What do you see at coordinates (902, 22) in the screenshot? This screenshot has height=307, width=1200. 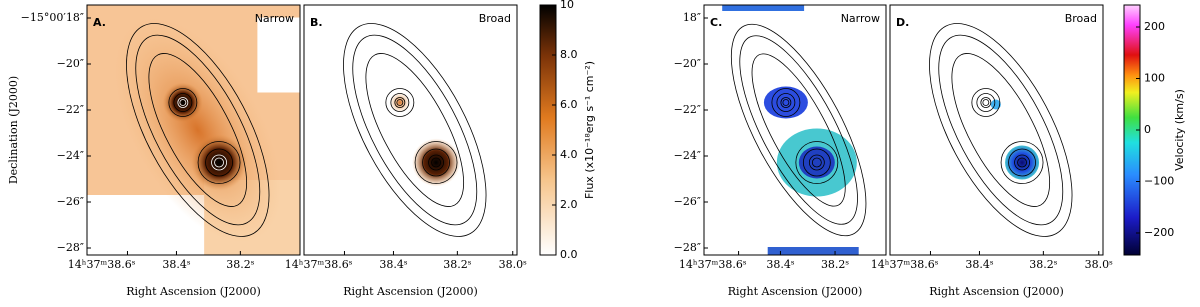 I see `panel-letter: D.` at bounding box center [902, 22].